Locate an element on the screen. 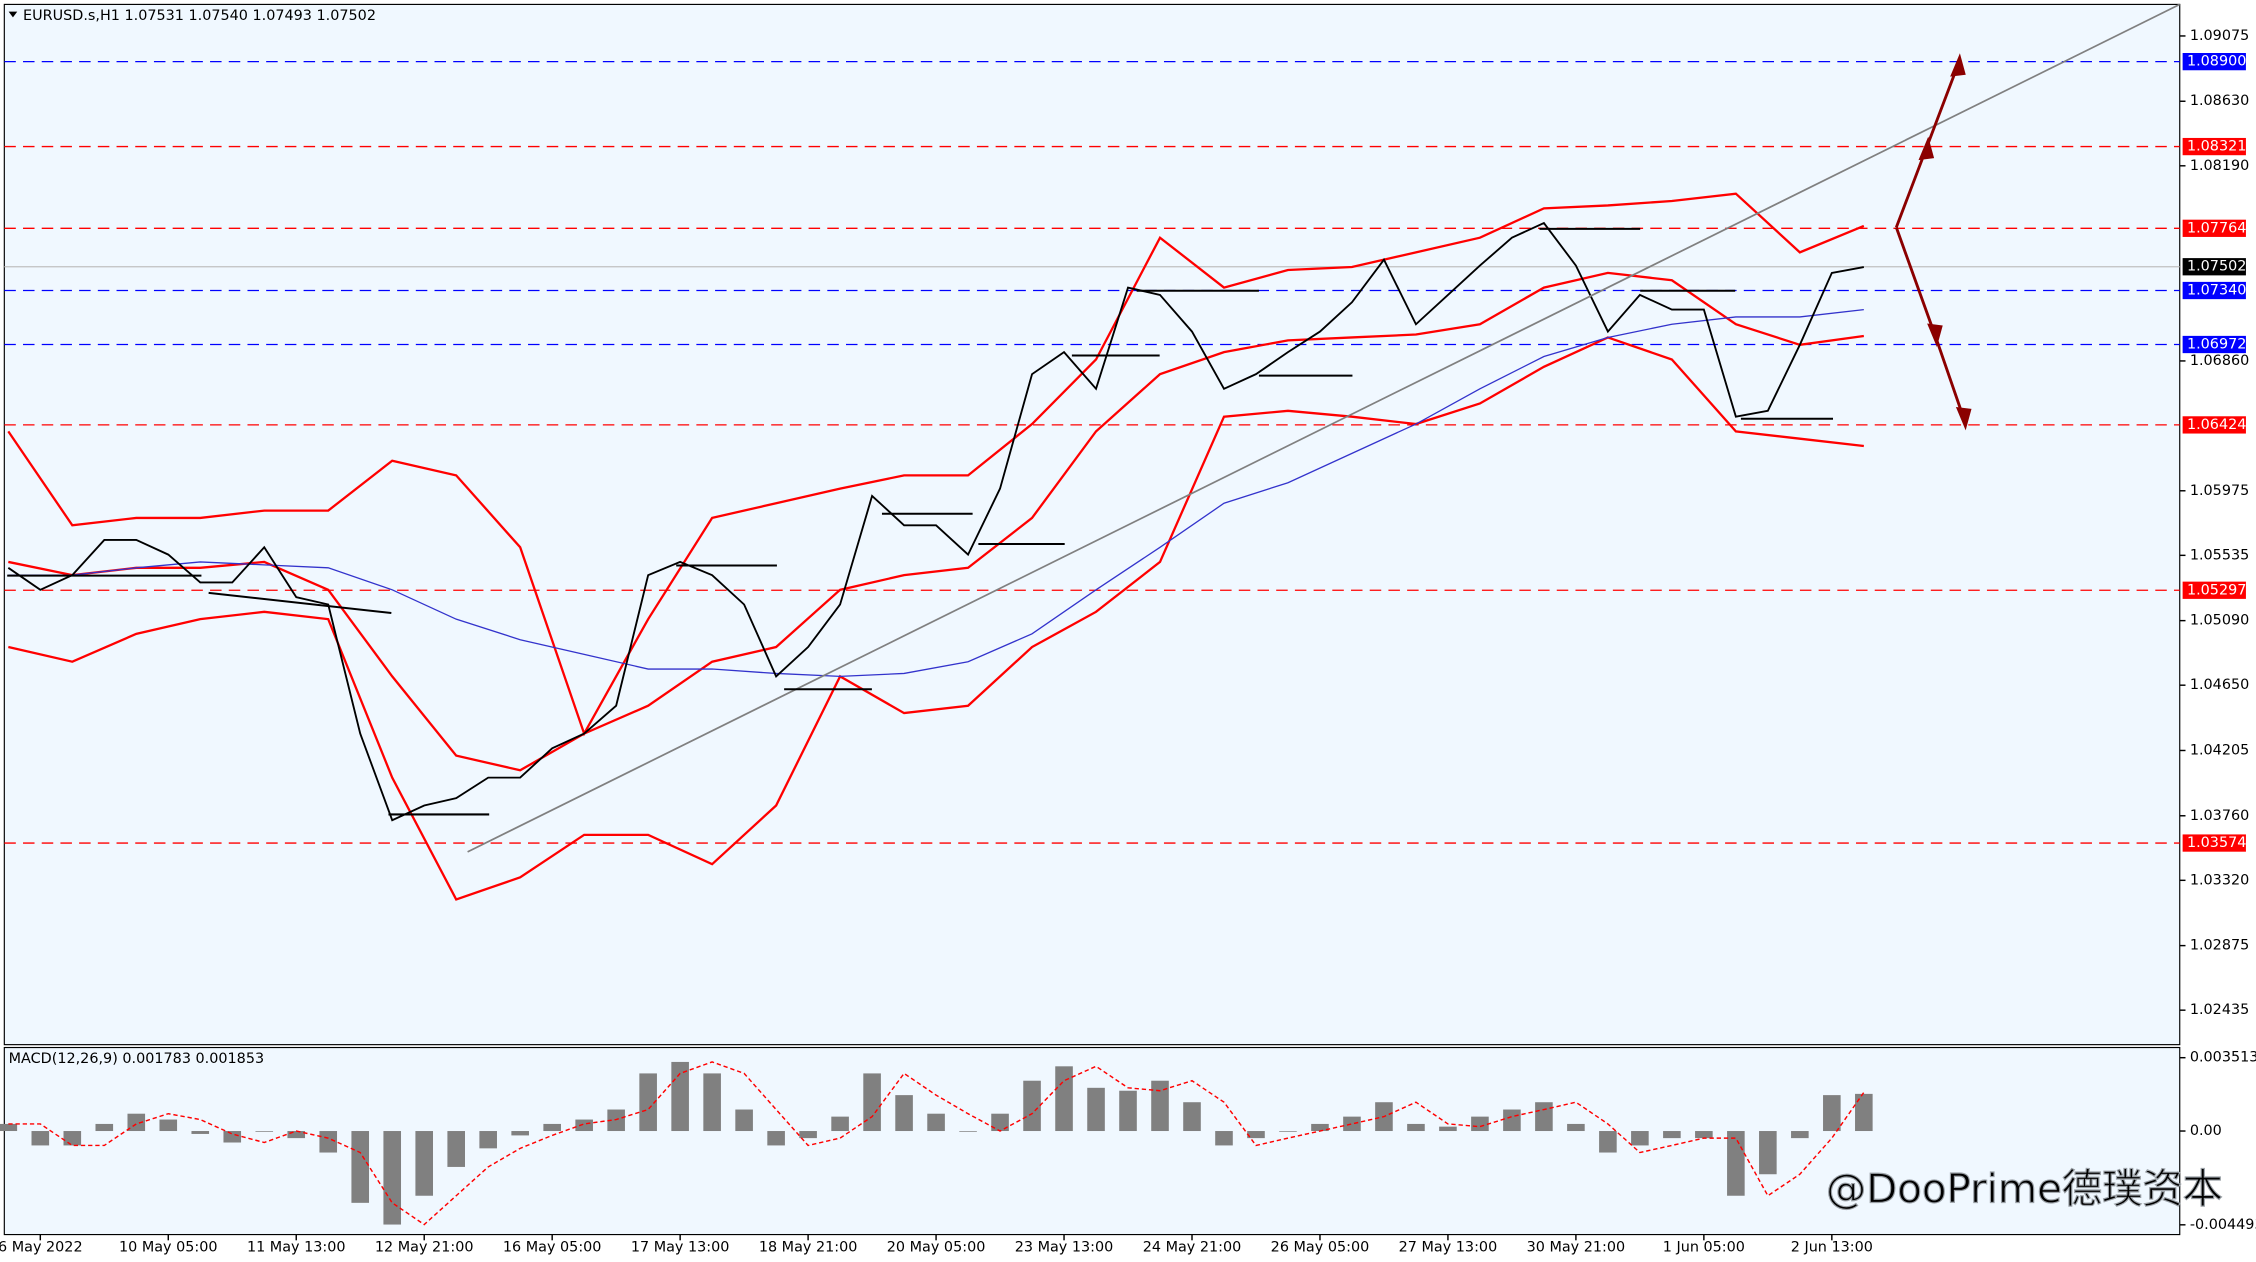  x-tick-label: 18 May 21:00 is located at coordinates (808, 1248).